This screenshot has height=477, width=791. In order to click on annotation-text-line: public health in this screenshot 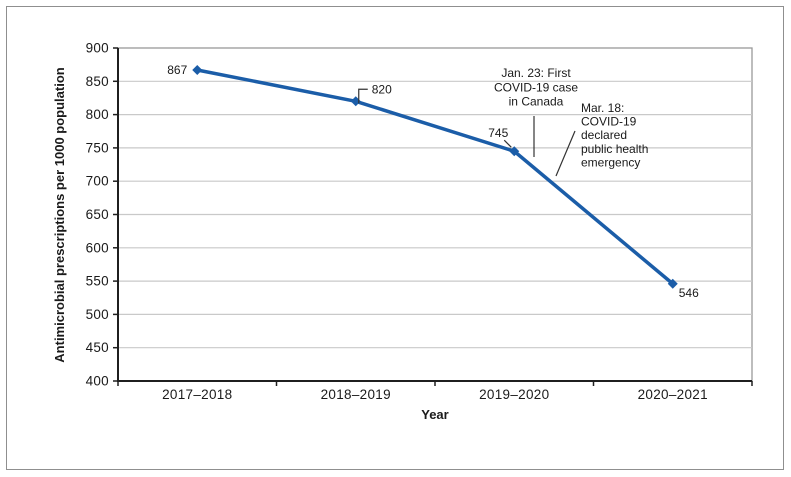, I will do `click(614, 149)`.